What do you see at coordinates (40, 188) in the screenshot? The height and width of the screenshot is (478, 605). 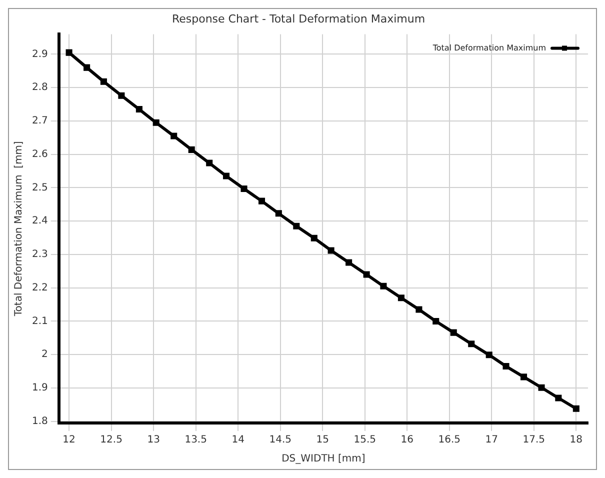 I see `y-tick-label: 2.5` at bounding box center [40, 188].